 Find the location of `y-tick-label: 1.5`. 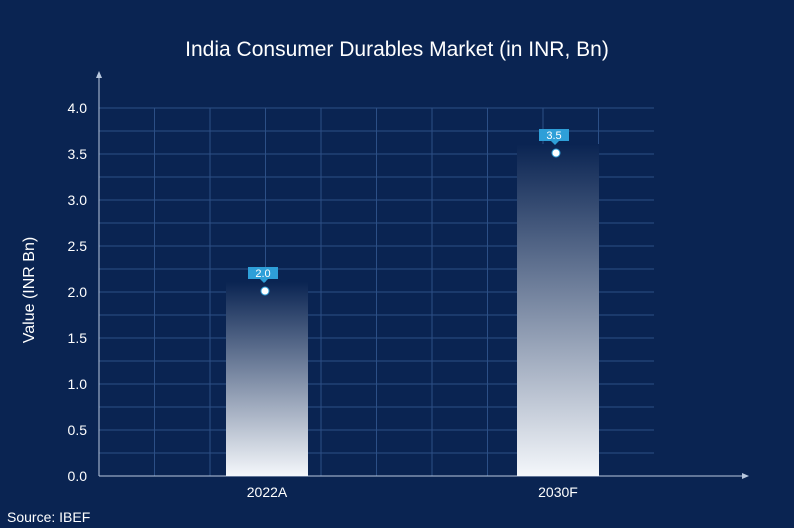

y-tick-label: 1.5 is located at coordinates (78, 338).